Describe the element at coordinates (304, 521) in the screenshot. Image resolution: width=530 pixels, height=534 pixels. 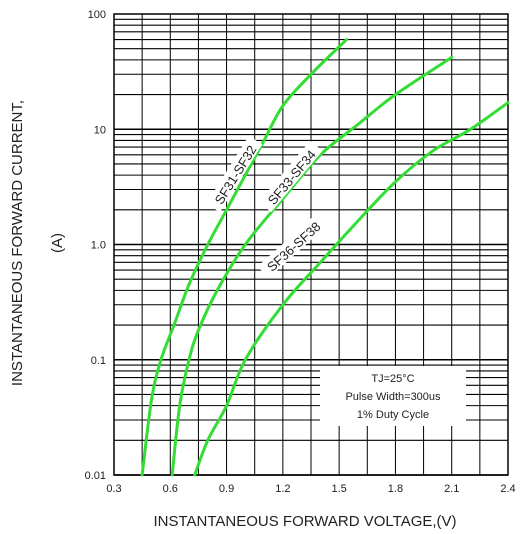
I see `x-axis-title: INSTANTANEOUS FORWARD VOLTAGE,(V)` at that location.